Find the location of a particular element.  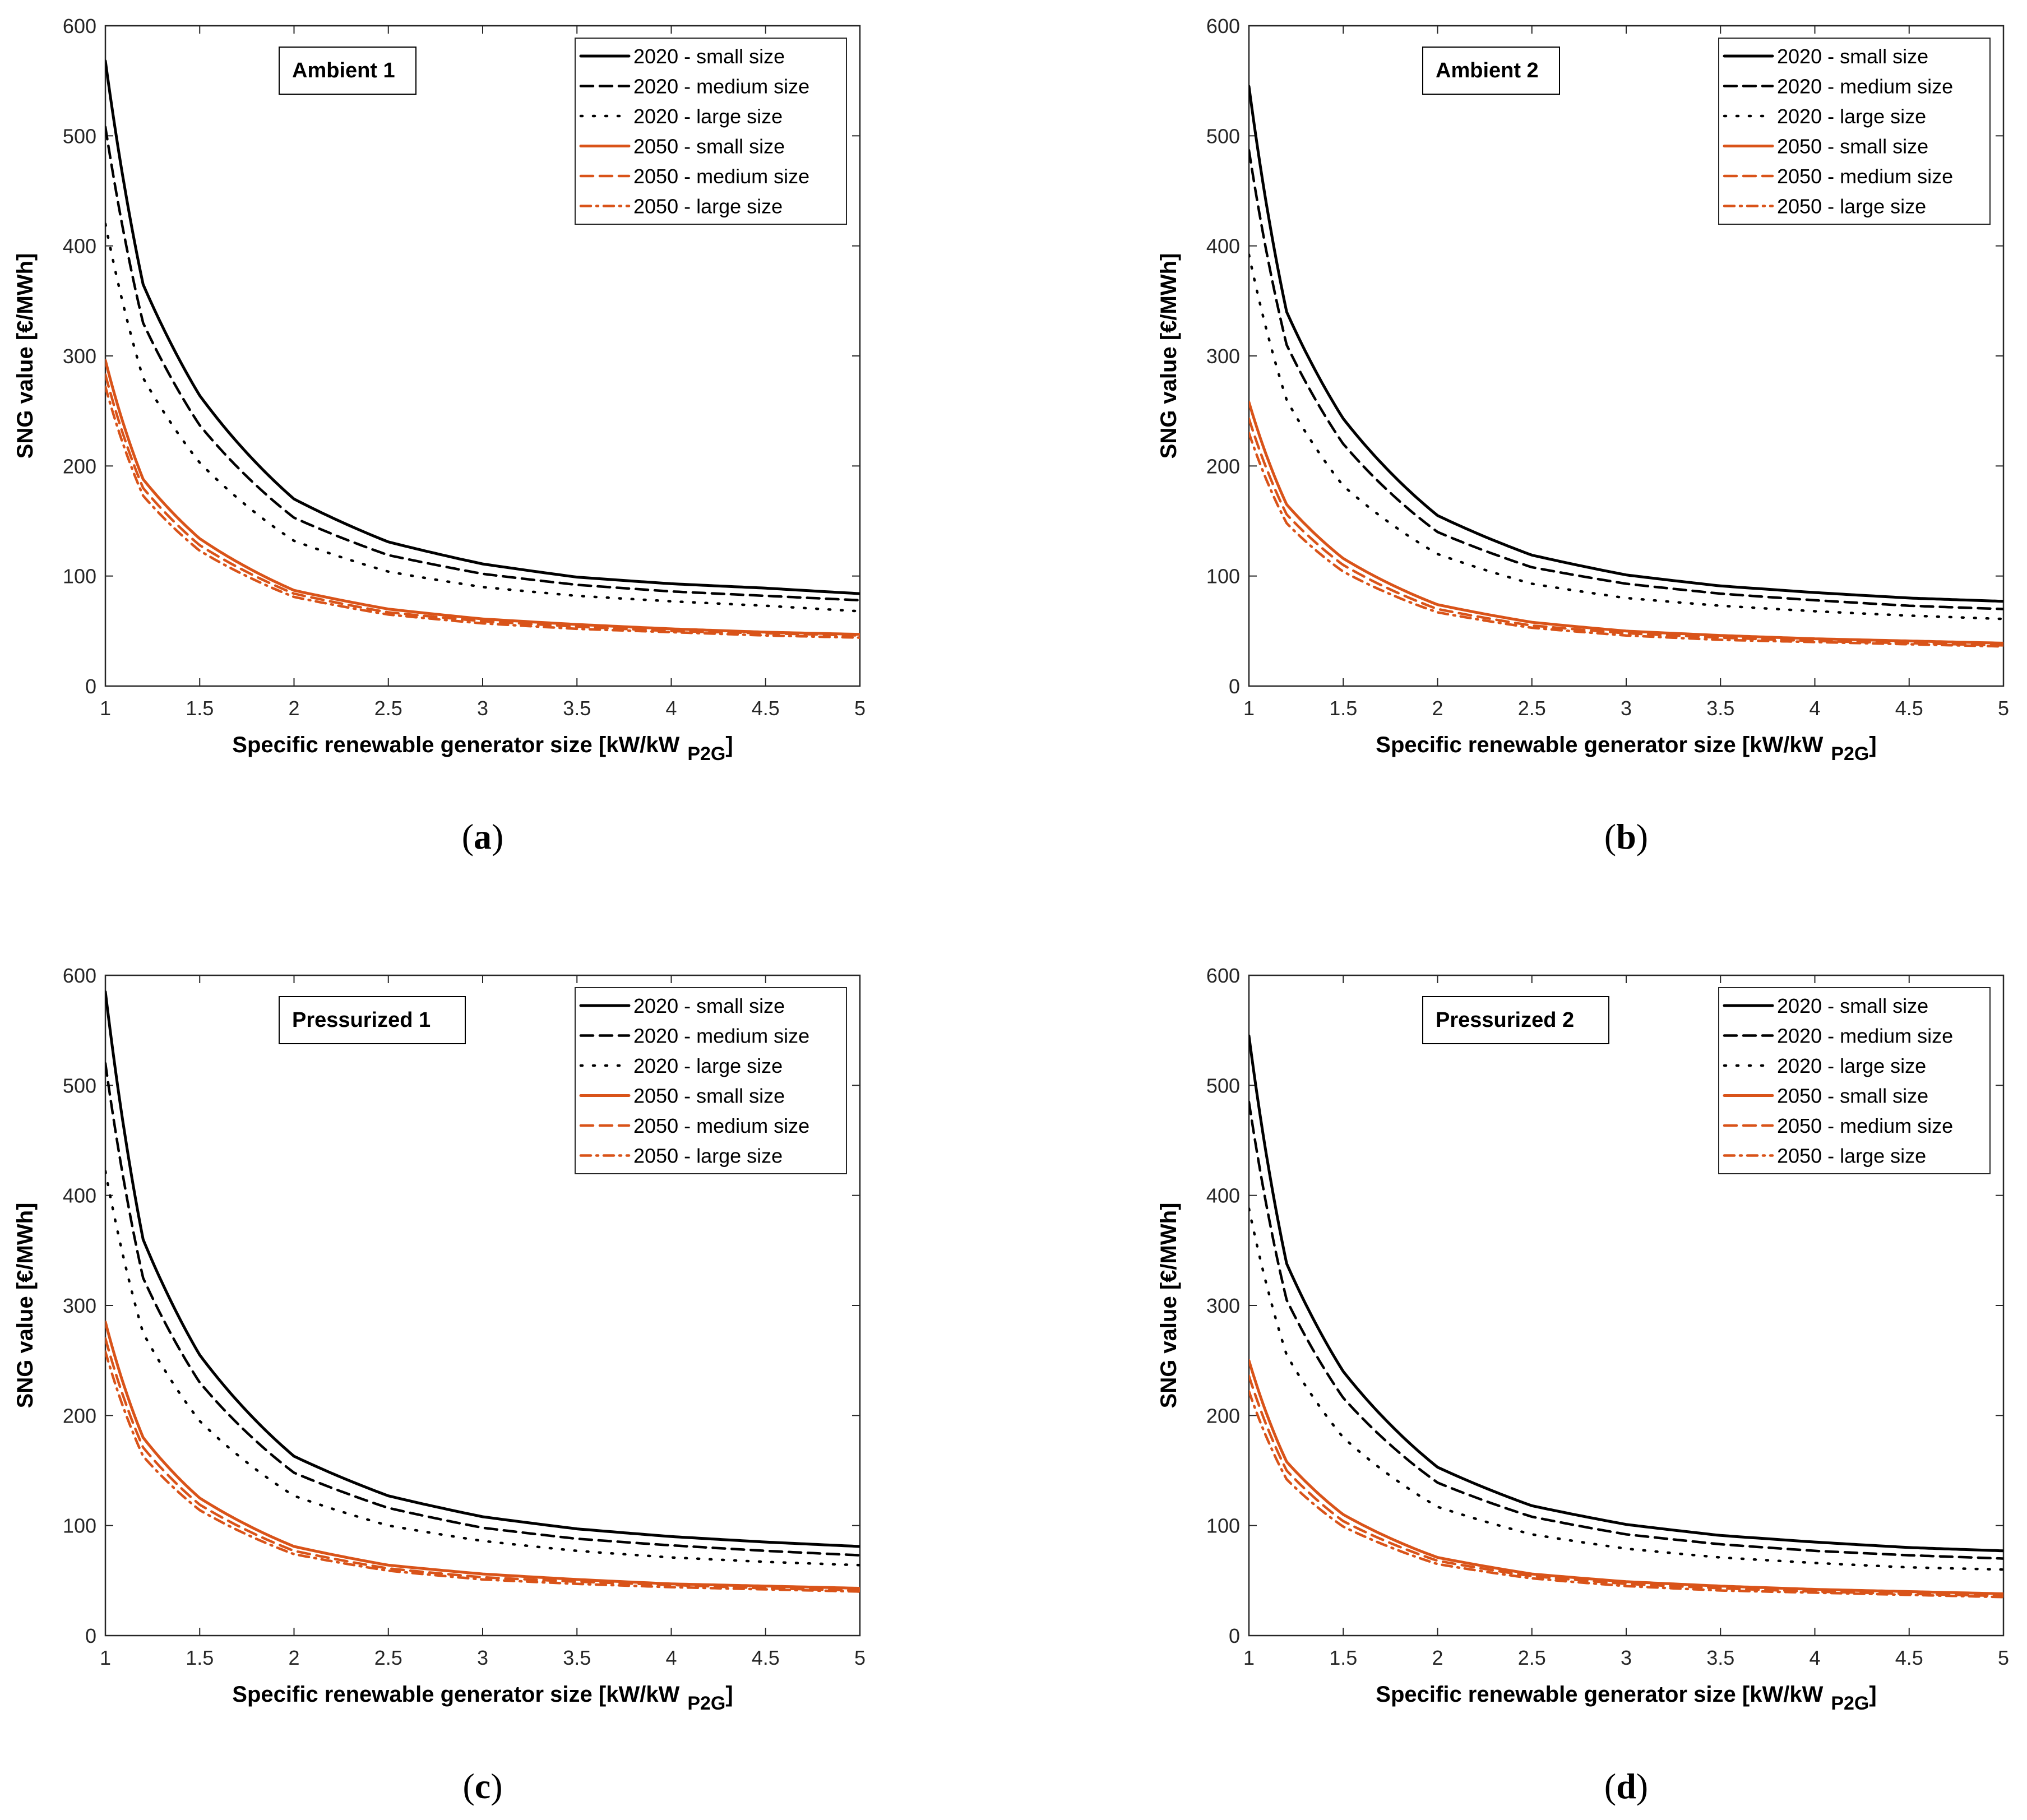

y-tick-label: 100 is located at coordinates (79, 576).